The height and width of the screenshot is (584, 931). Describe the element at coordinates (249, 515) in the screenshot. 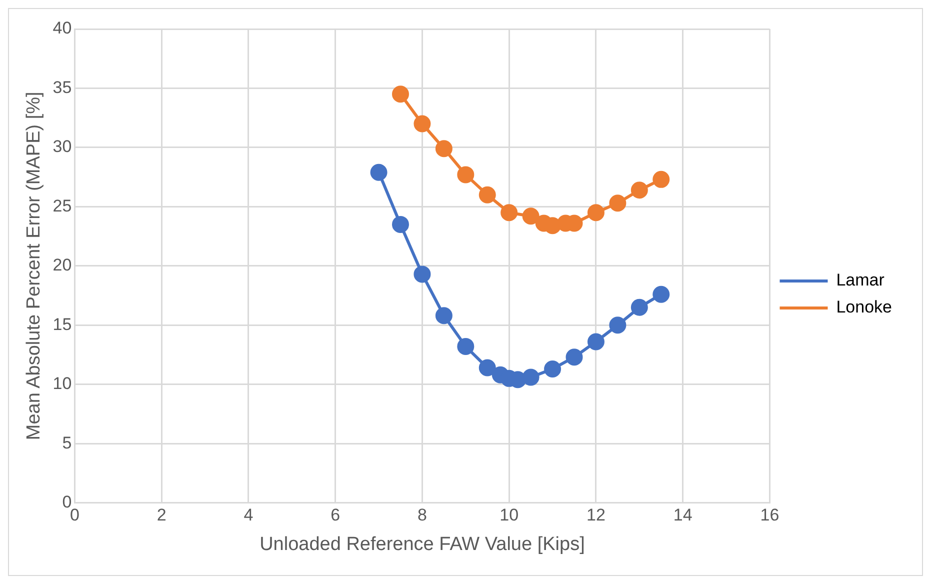

I see `x-tick-label: 4` at that location.